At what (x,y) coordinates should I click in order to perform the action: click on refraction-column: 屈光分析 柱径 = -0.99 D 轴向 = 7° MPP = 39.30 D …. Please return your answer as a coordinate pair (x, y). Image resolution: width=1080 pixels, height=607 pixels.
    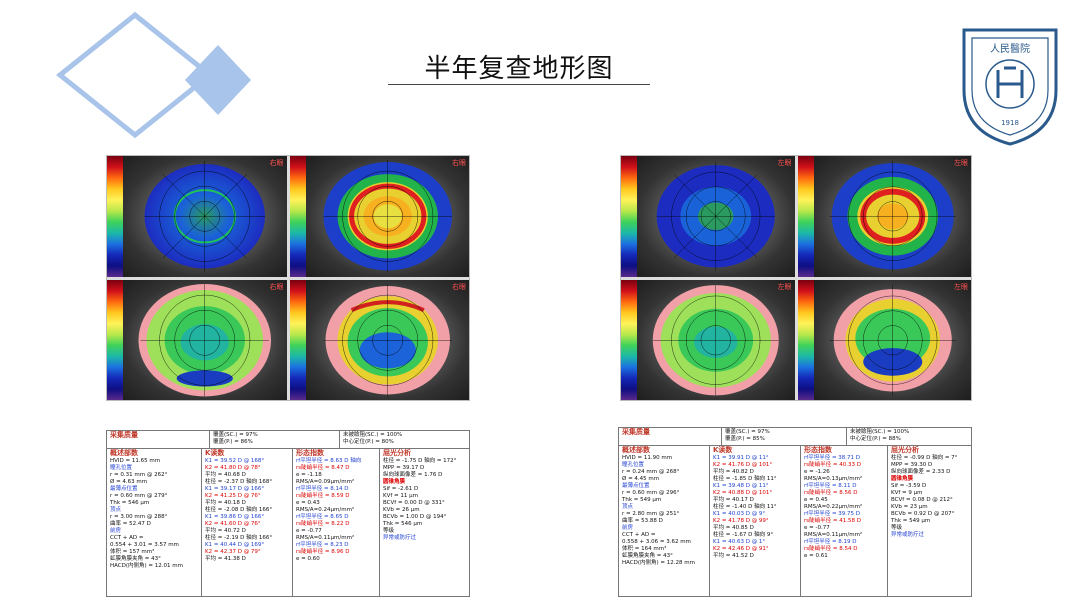
    Looking at the image, I should click on (924, 492).